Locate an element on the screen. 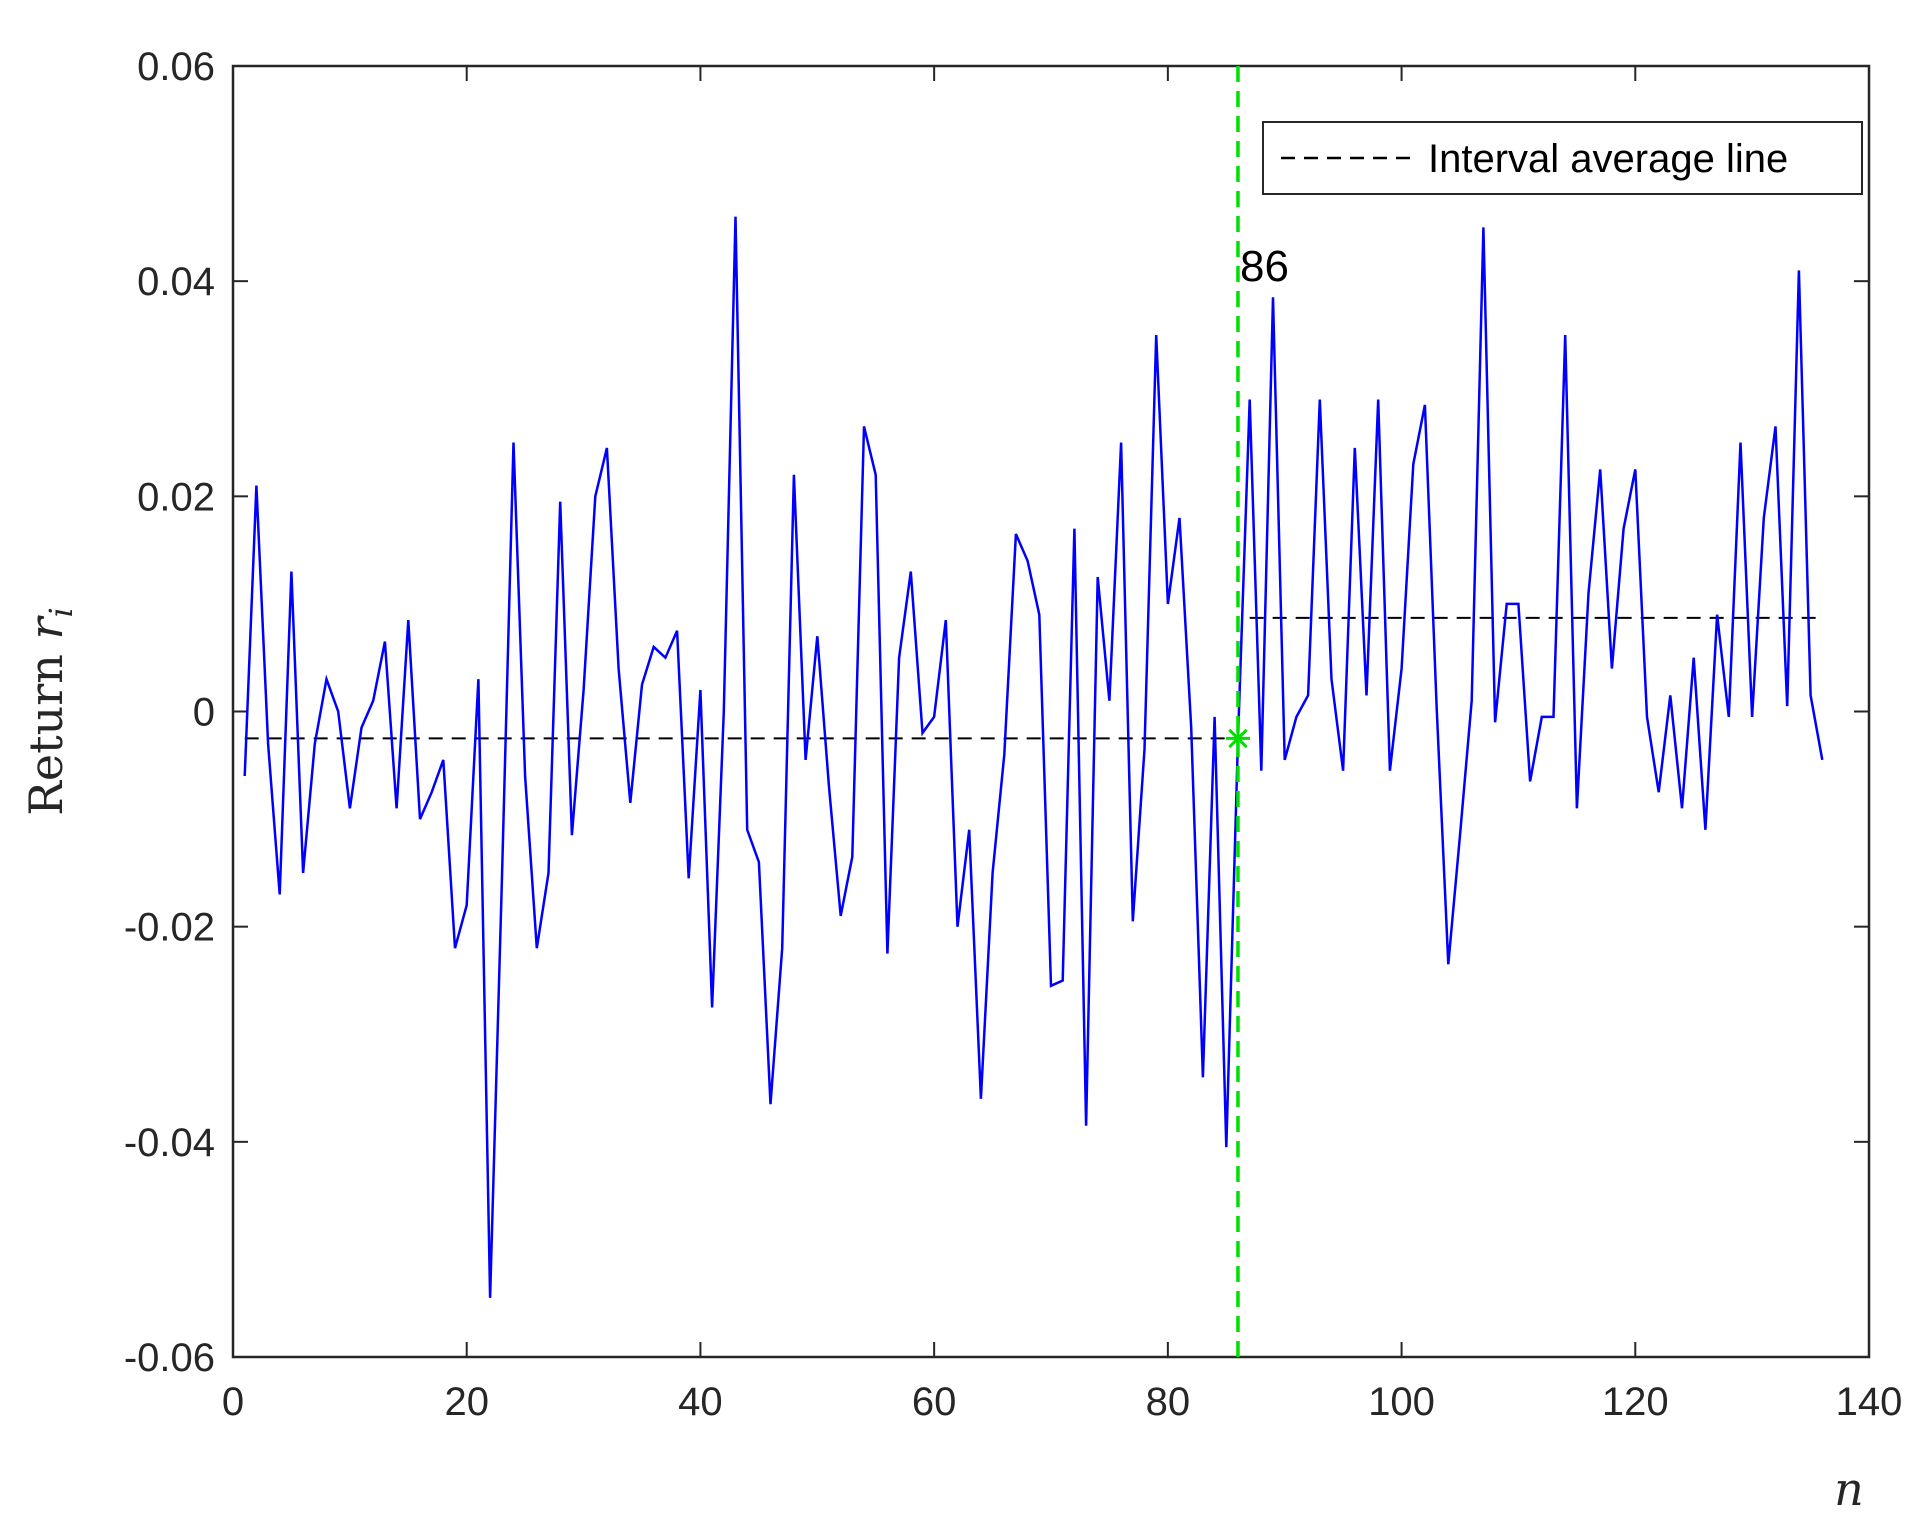 Image resolution: width=1928 pixels, height=1525 pixels. y-tick-label: -0.02 is located at coordinates (169, 928).